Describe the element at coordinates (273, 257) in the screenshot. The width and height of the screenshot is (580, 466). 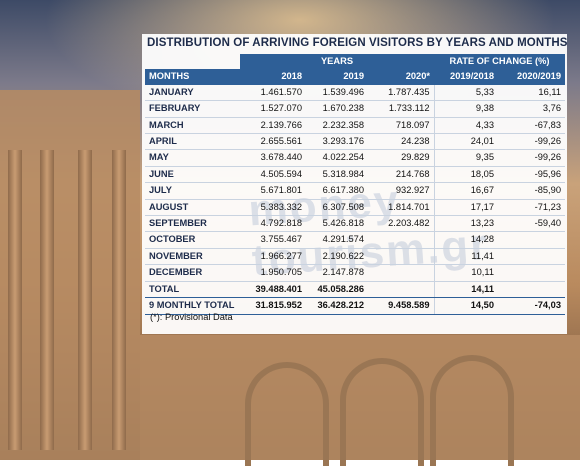
I see `value-cell: 1.966.277` at that location.